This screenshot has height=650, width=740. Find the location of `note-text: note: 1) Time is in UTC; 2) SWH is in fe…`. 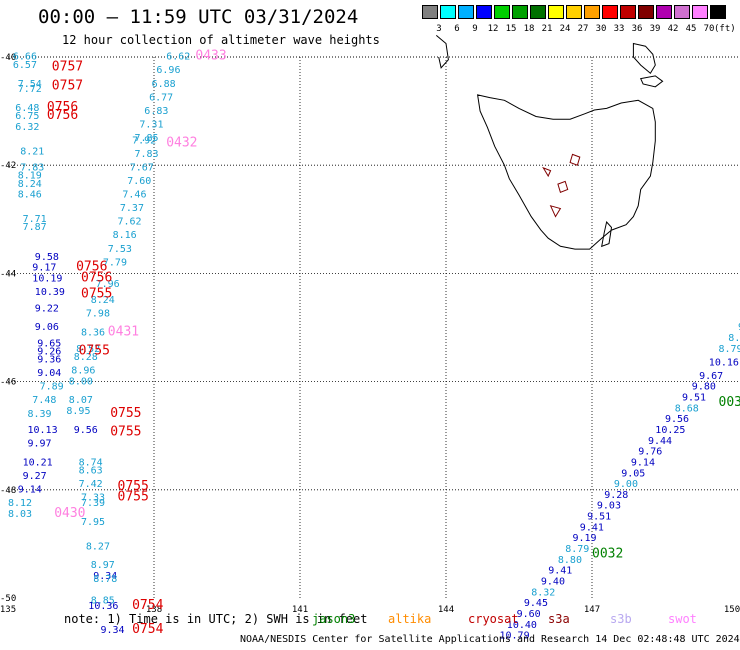

note-text: note: 1) Time is in UTC; 2) SWH is in fe… is located at coordinates (216, 619).